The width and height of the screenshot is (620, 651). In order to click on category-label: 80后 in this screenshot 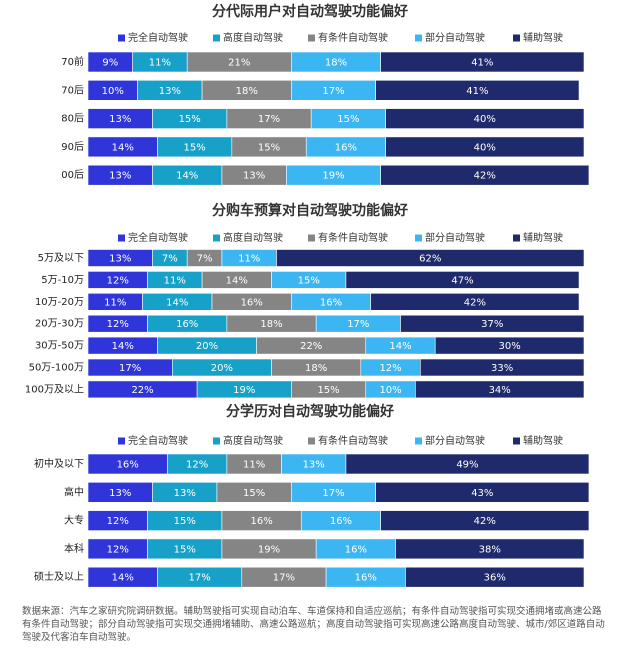, I will do `click(72, 119)`.